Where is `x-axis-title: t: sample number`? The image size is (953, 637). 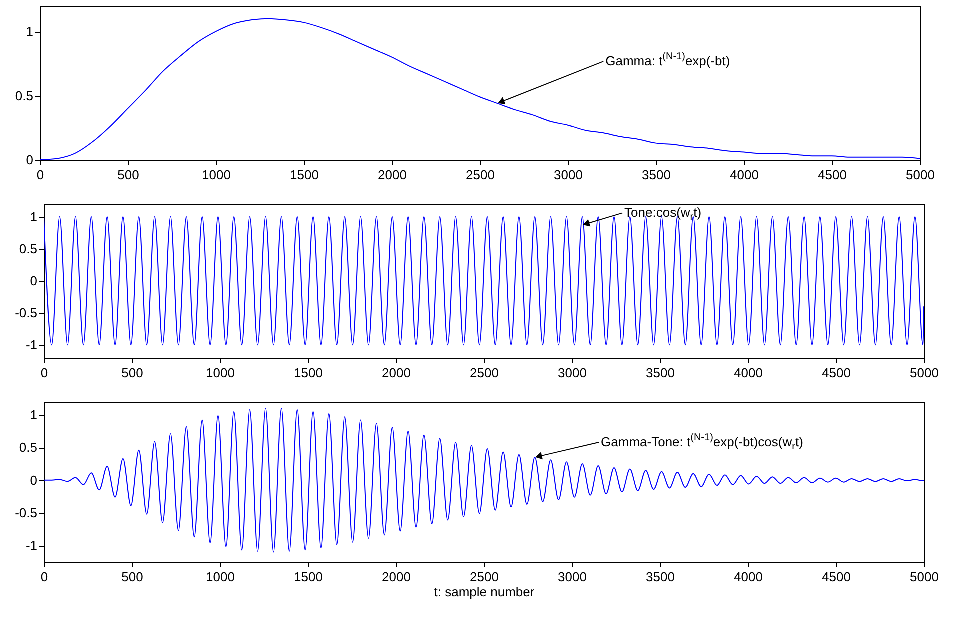 x-axis-title: t: sample number is located at coordinates (485, 592).